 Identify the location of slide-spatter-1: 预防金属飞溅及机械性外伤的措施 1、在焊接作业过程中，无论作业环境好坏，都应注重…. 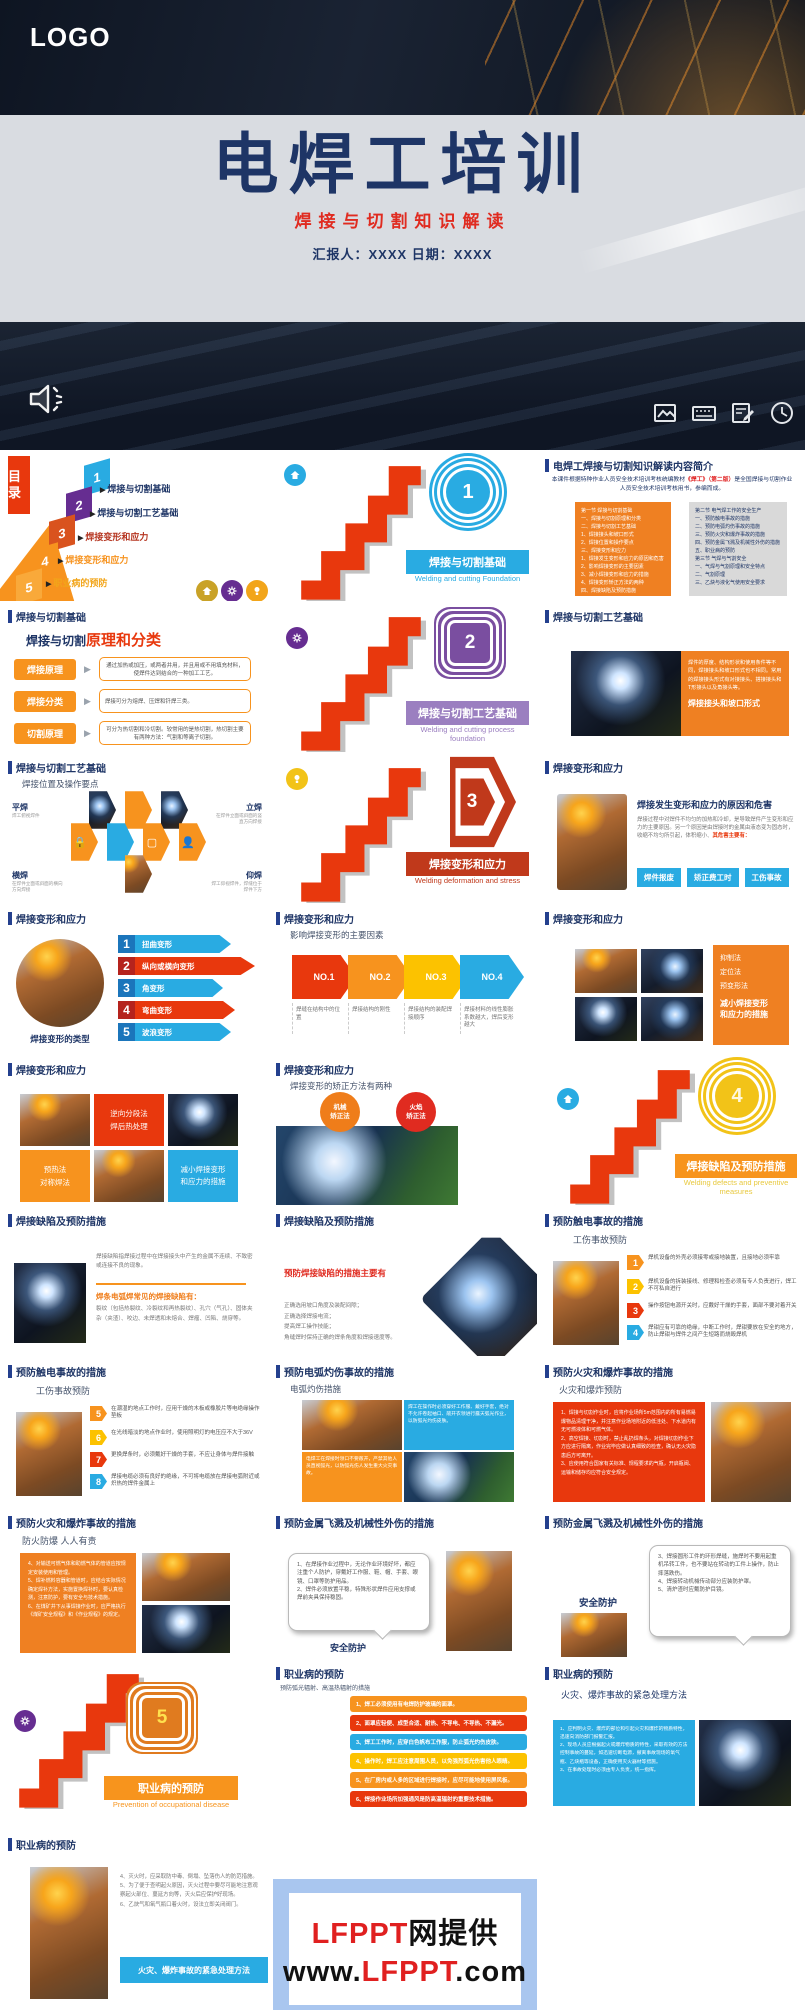
(402, 1582).